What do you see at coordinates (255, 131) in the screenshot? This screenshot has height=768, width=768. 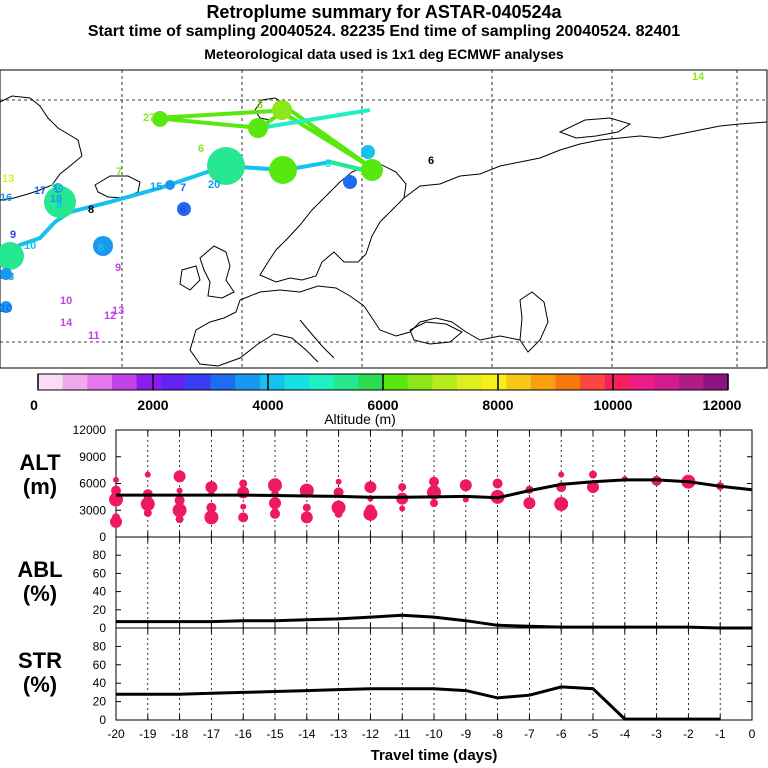 I see `trajectory-label: 1` at bounding box center [255, 131].